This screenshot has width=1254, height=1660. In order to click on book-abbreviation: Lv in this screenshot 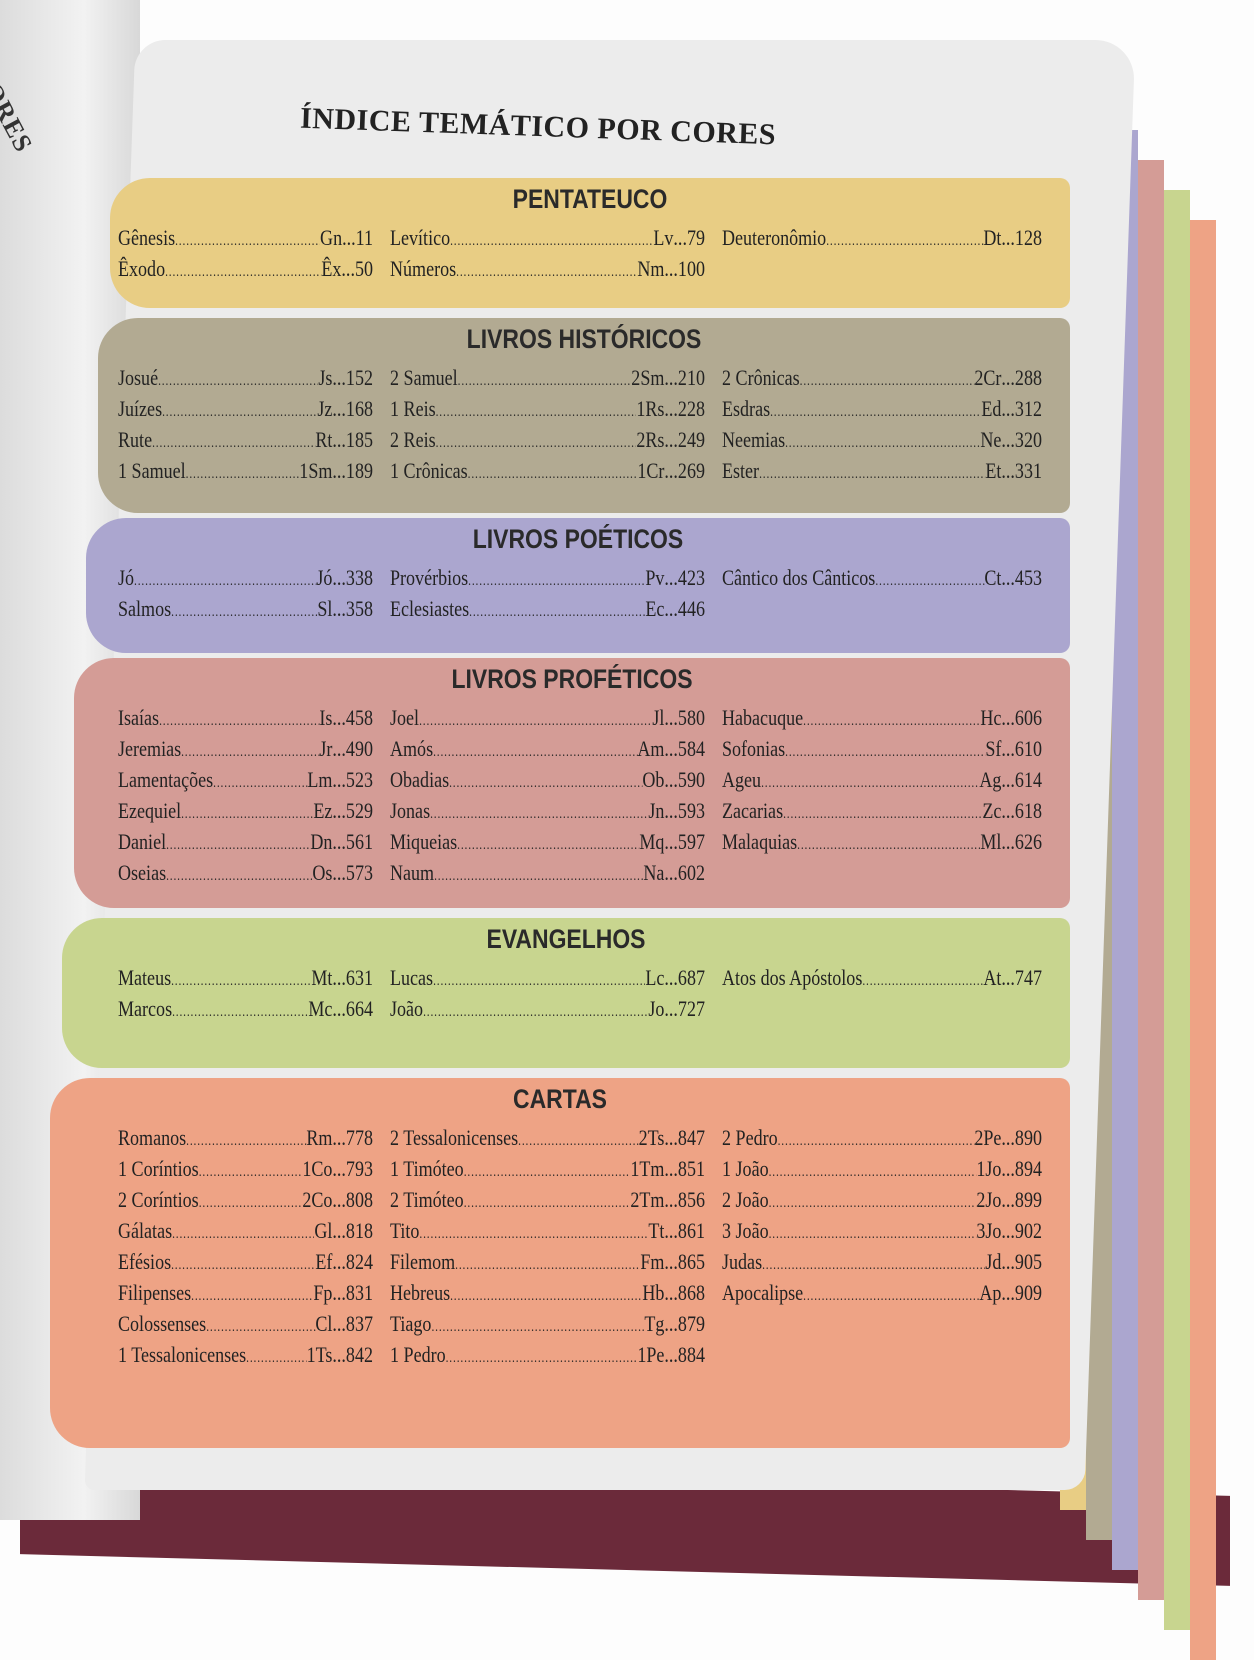, I will do `click(663, 237)`.